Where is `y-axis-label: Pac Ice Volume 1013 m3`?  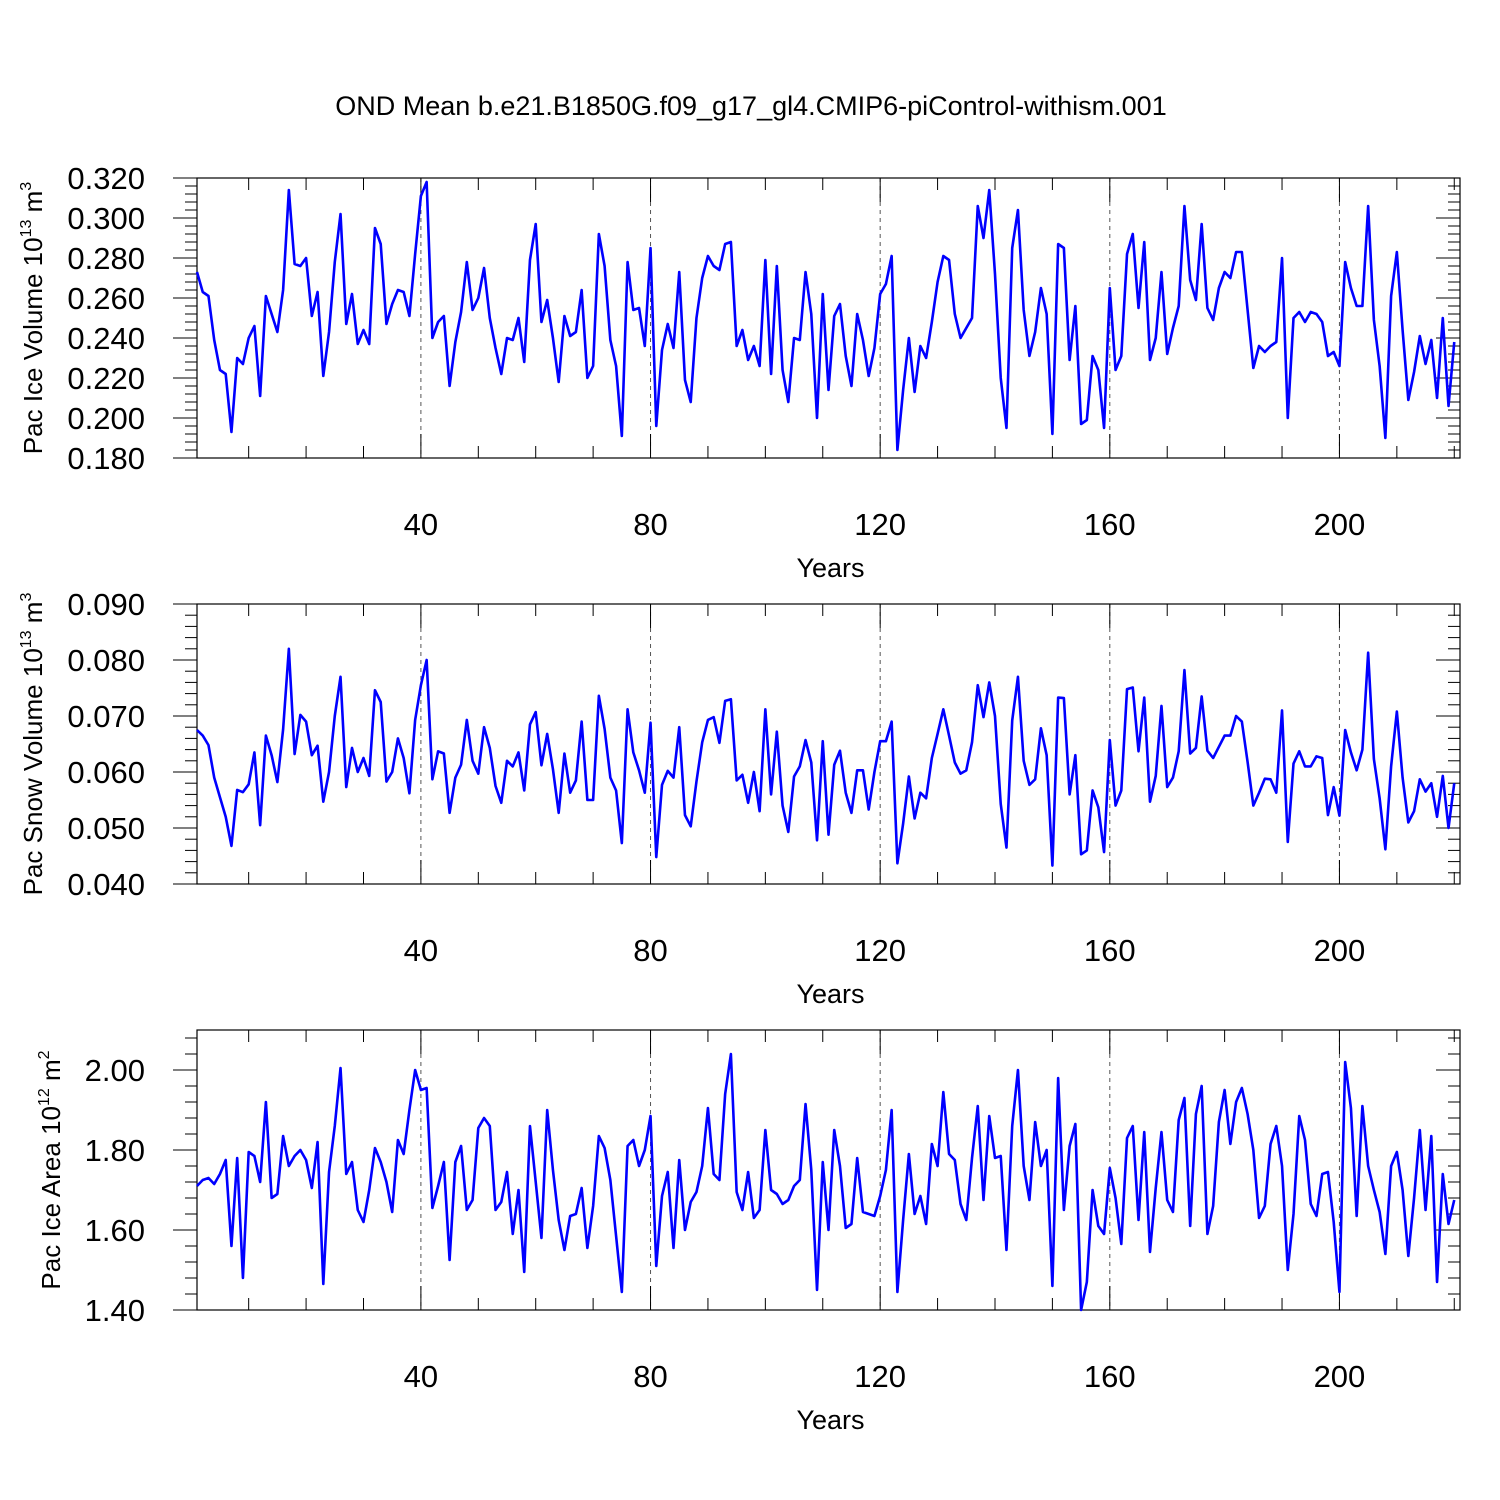 y-axis-label: Pac Ice Volume 1013 m3 is located at coordinates (33, 318).